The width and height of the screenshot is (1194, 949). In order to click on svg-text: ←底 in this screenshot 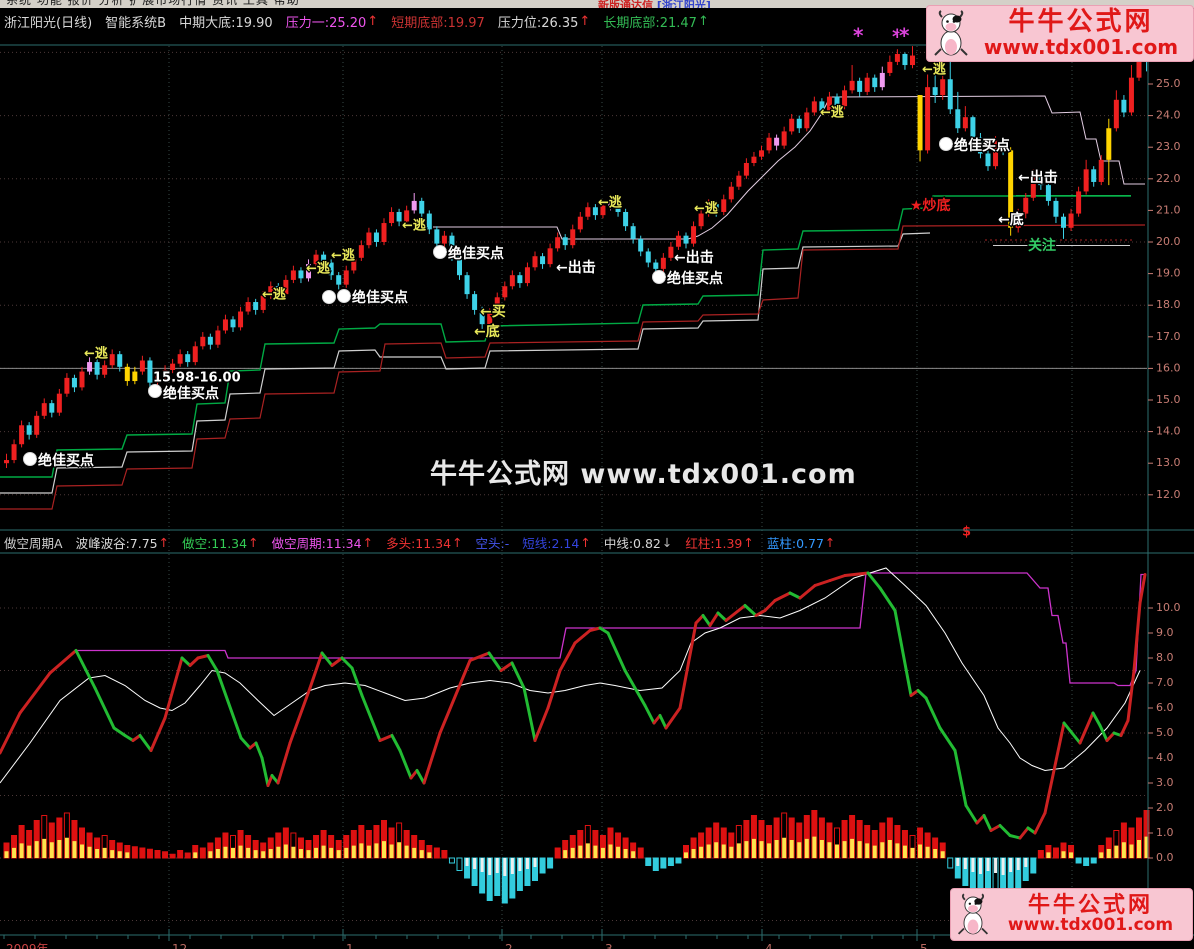, I will do `click(1011, 219)`.